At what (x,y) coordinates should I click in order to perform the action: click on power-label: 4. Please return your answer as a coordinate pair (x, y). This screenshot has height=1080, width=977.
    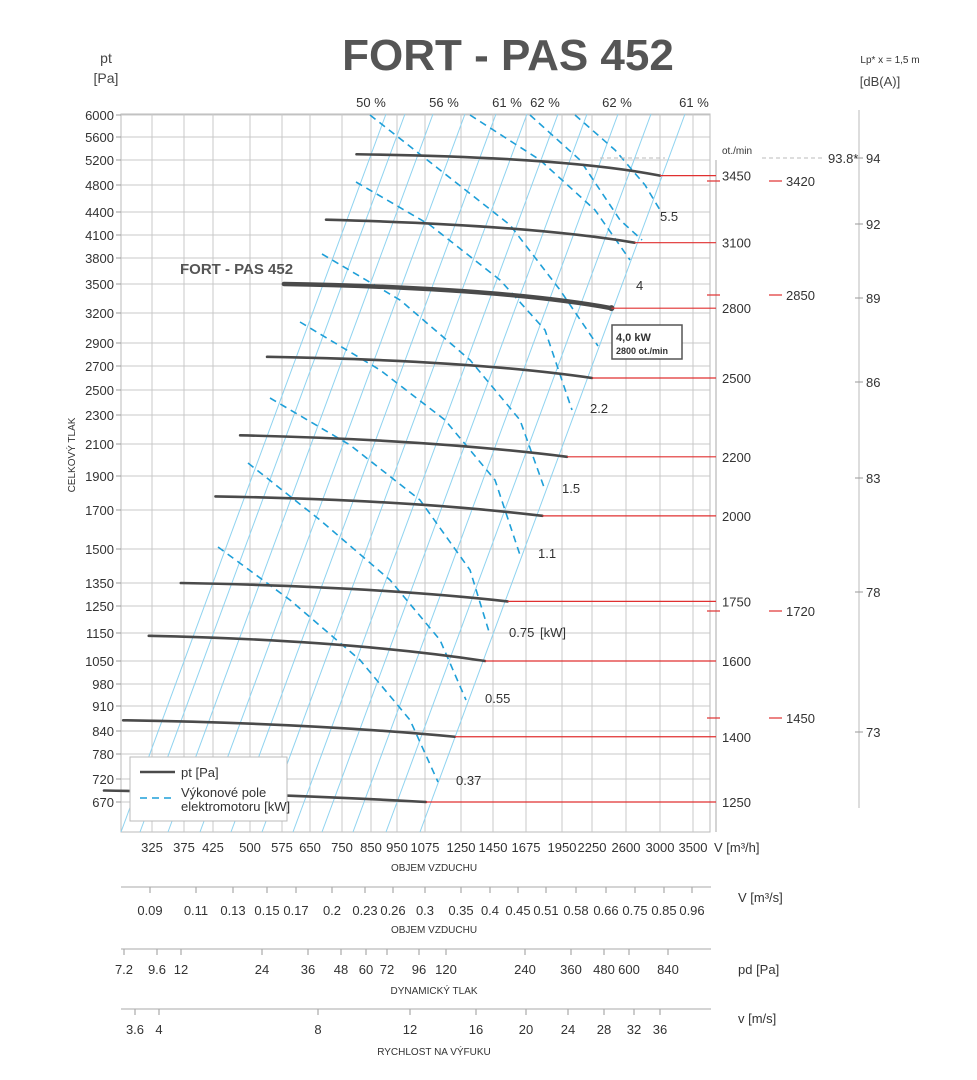
    Looking at the image, I should click on (639, 285).